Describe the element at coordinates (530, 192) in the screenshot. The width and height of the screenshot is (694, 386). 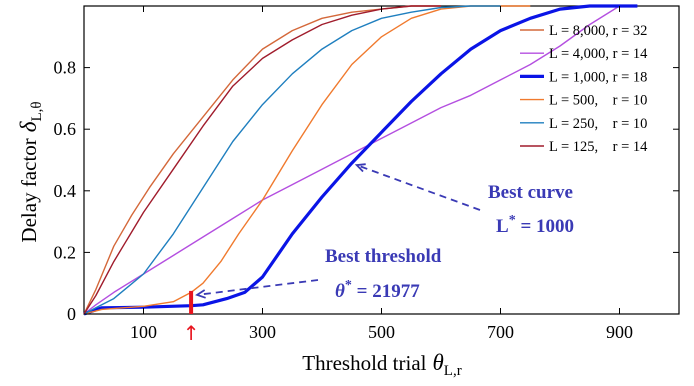
I see `best-curve-label: Best curve` at that location.